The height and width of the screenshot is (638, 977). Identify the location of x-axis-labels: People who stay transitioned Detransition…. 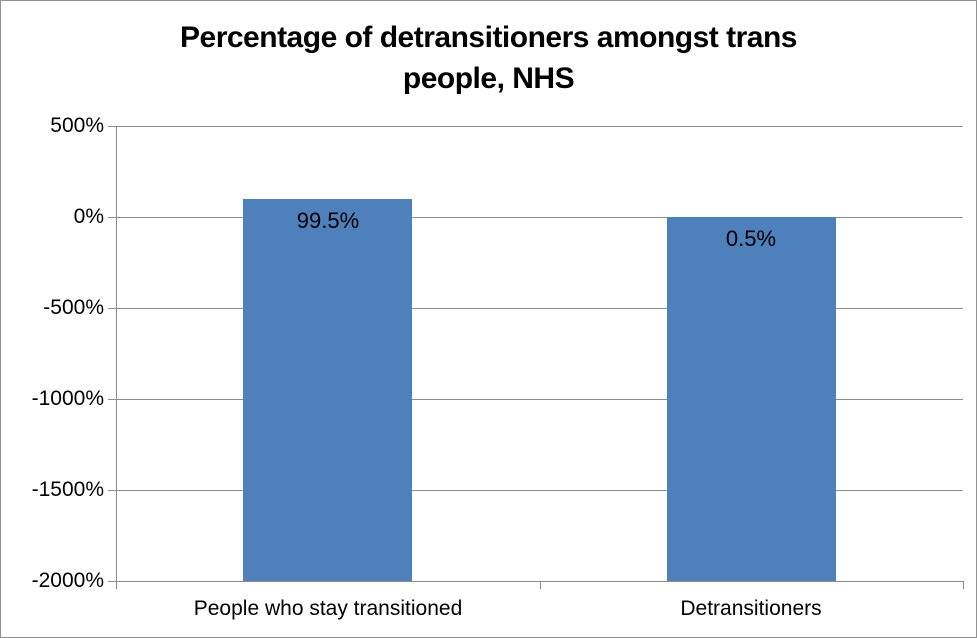
(539, 612).